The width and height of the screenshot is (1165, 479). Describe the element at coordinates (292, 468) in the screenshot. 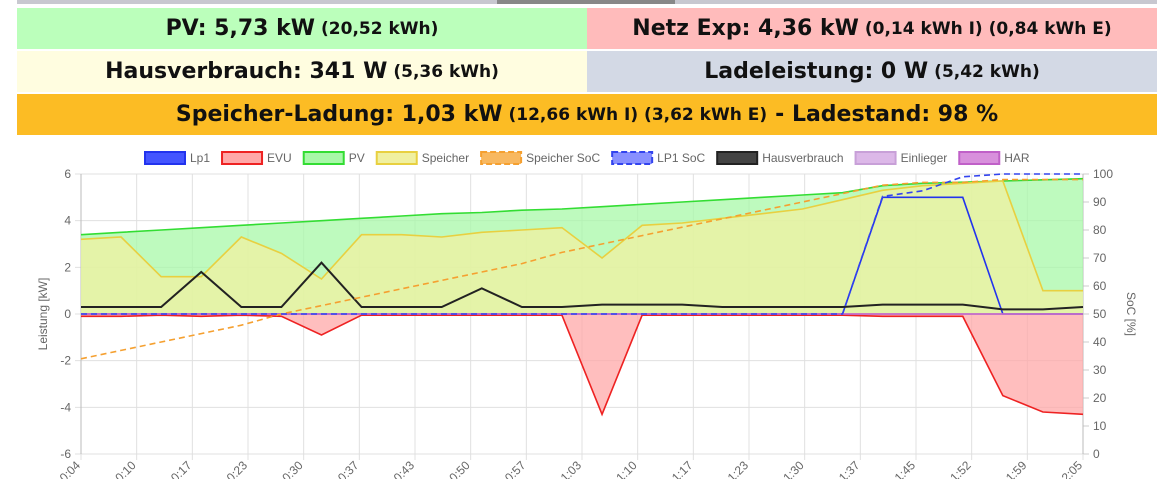

I see `x-tick-label: 0:30` at that location.